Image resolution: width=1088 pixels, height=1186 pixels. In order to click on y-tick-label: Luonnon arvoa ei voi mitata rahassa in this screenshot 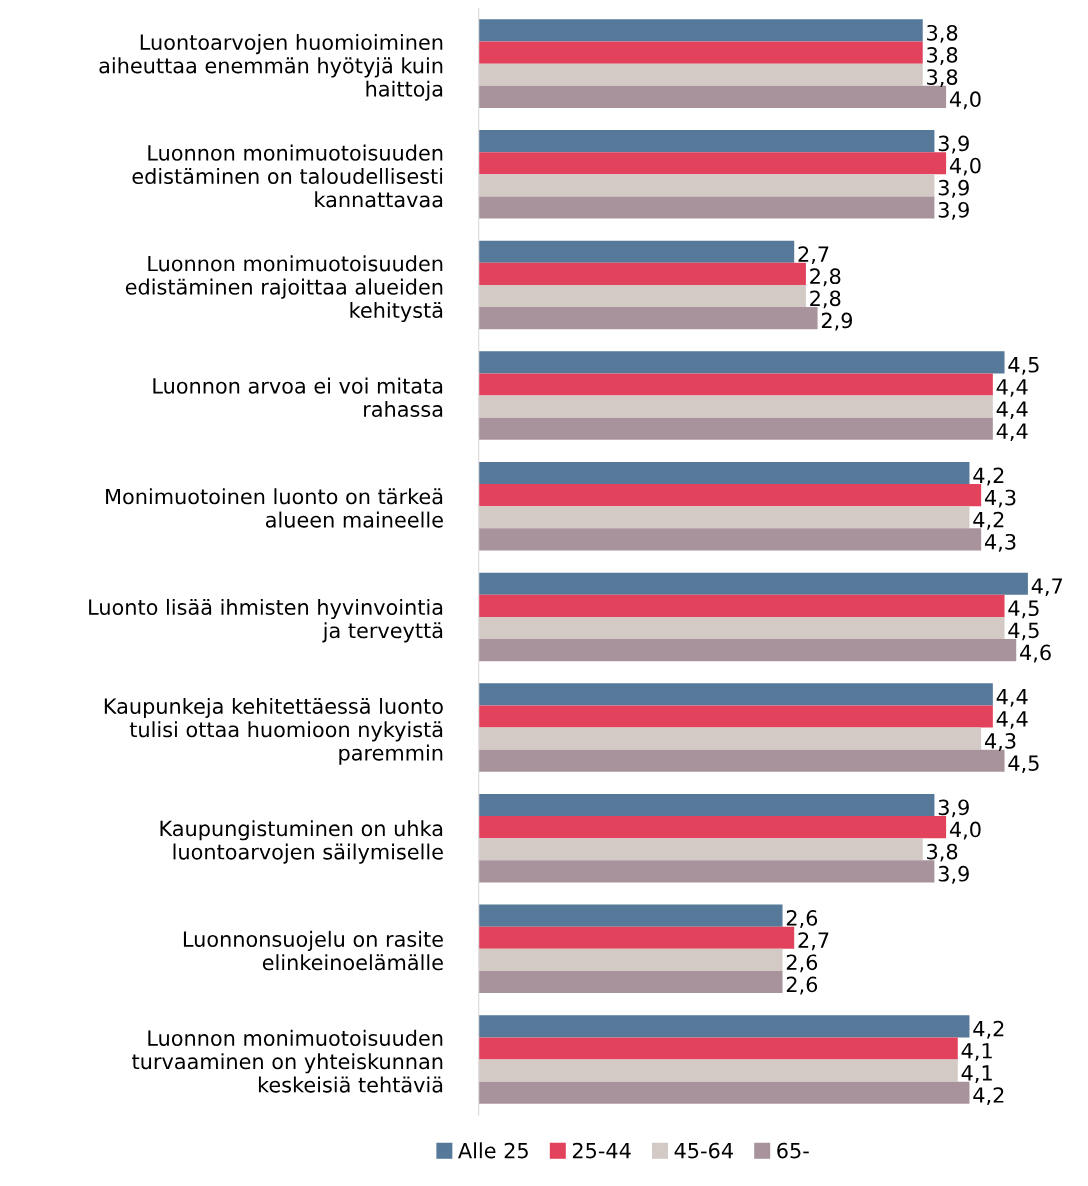, I will do `click(298, 397)`.